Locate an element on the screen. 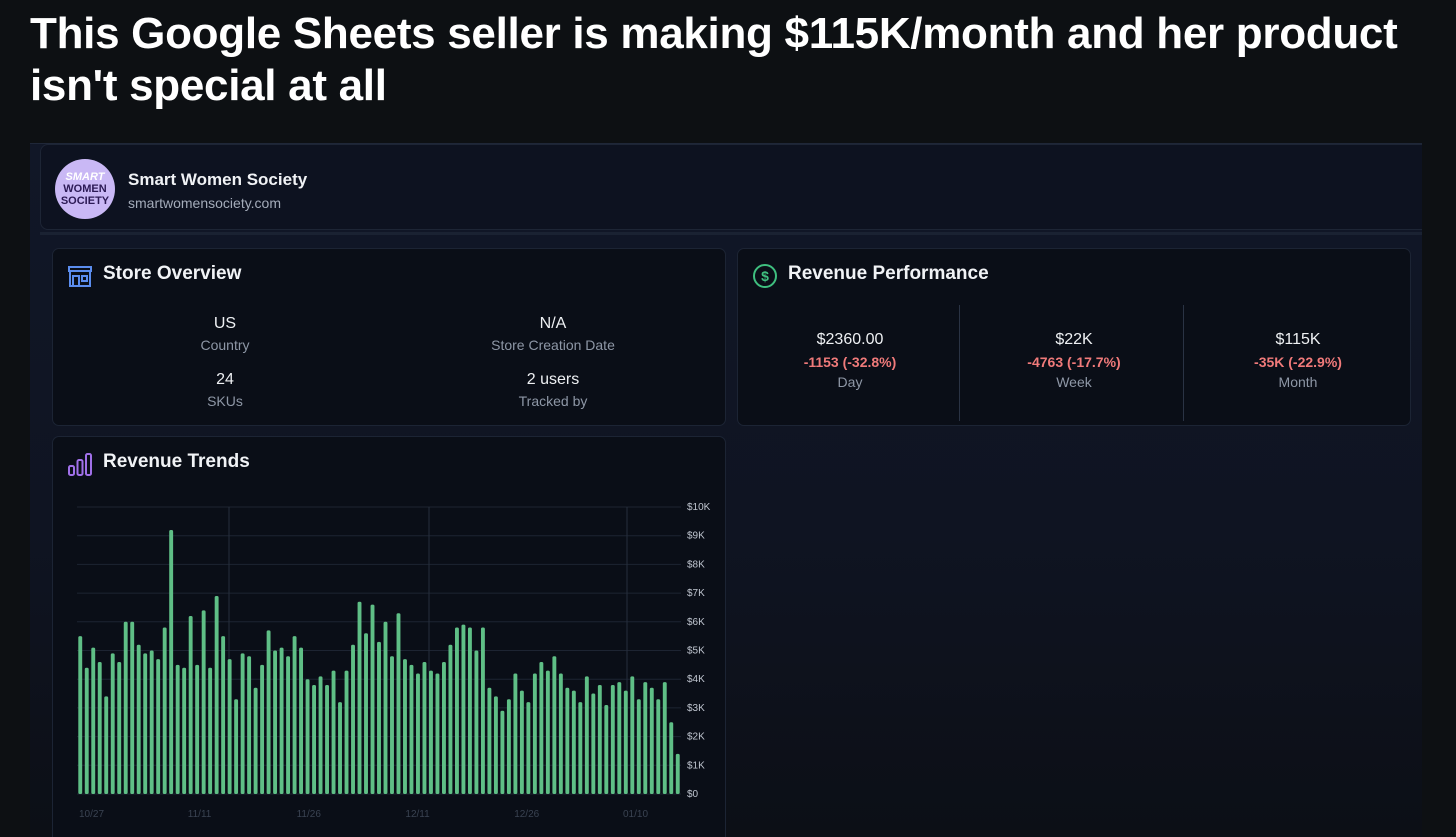 This screenshot has height=837, width=1456. y-tick-label: $1K is located at coordinates (696, 765).